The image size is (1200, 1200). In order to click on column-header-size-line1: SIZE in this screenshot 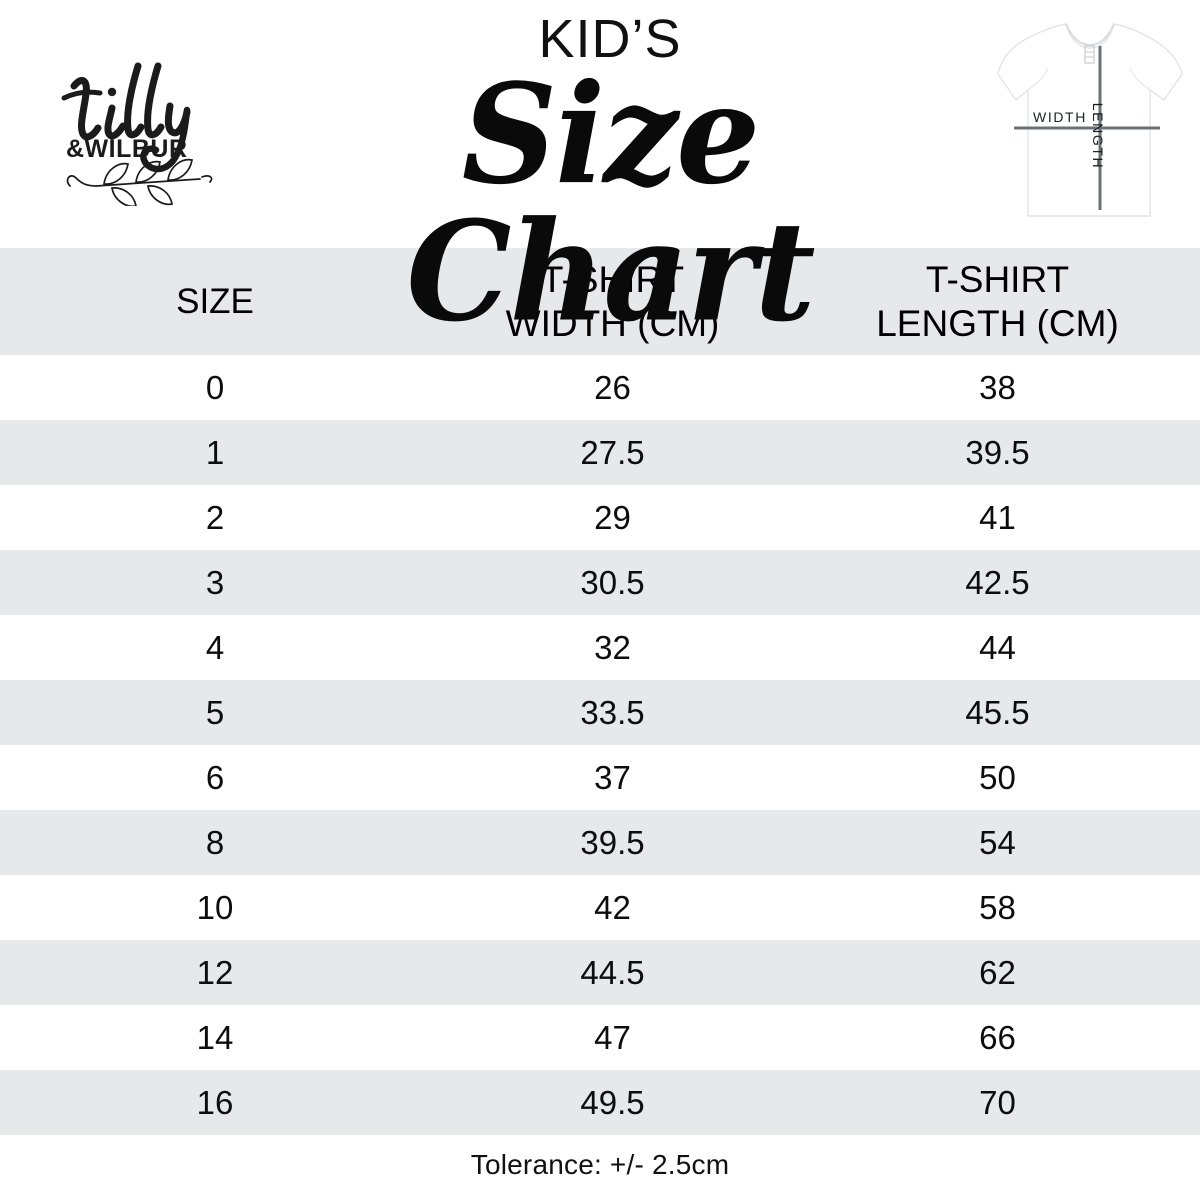, I will do `click(215, 301)`.